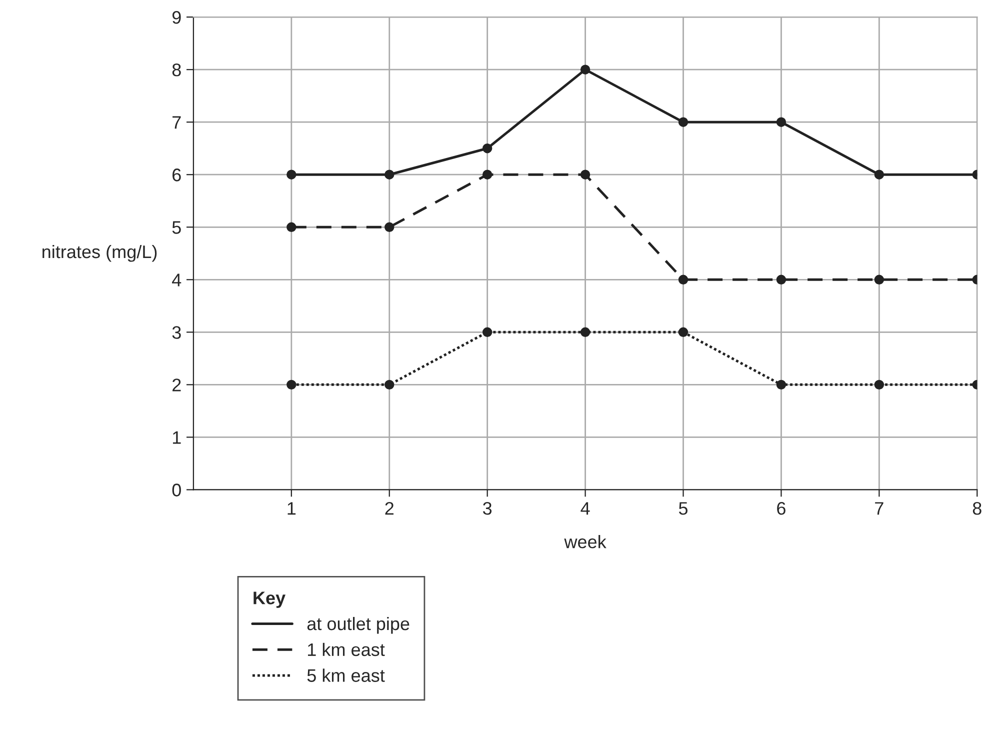 The image size is (987, 742). What do you see at coordinates (177, 280) in the screenshot?
I see `y-tick-label: 4` at bounding box center [177, 280].